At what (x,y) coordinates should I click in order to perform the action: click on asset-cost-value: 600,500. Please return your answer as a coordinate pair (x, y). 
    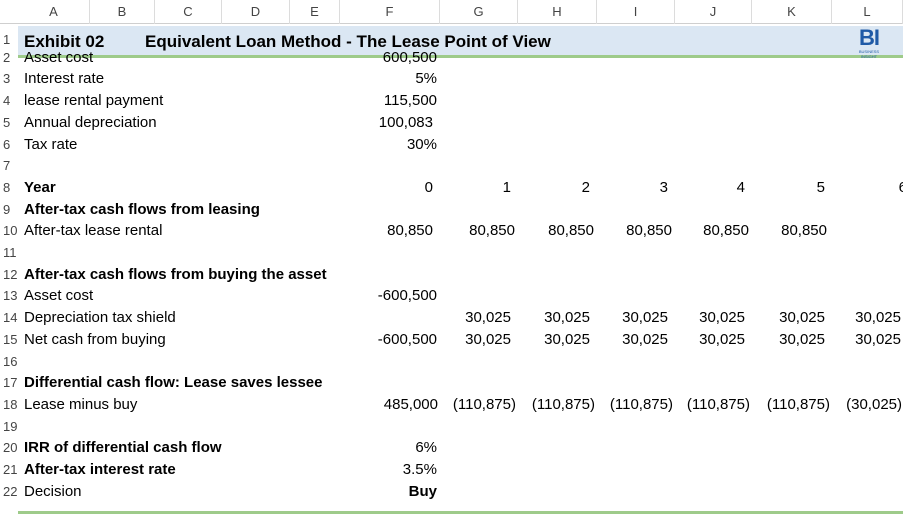
    Looking at the image, I should click on (409, 57).